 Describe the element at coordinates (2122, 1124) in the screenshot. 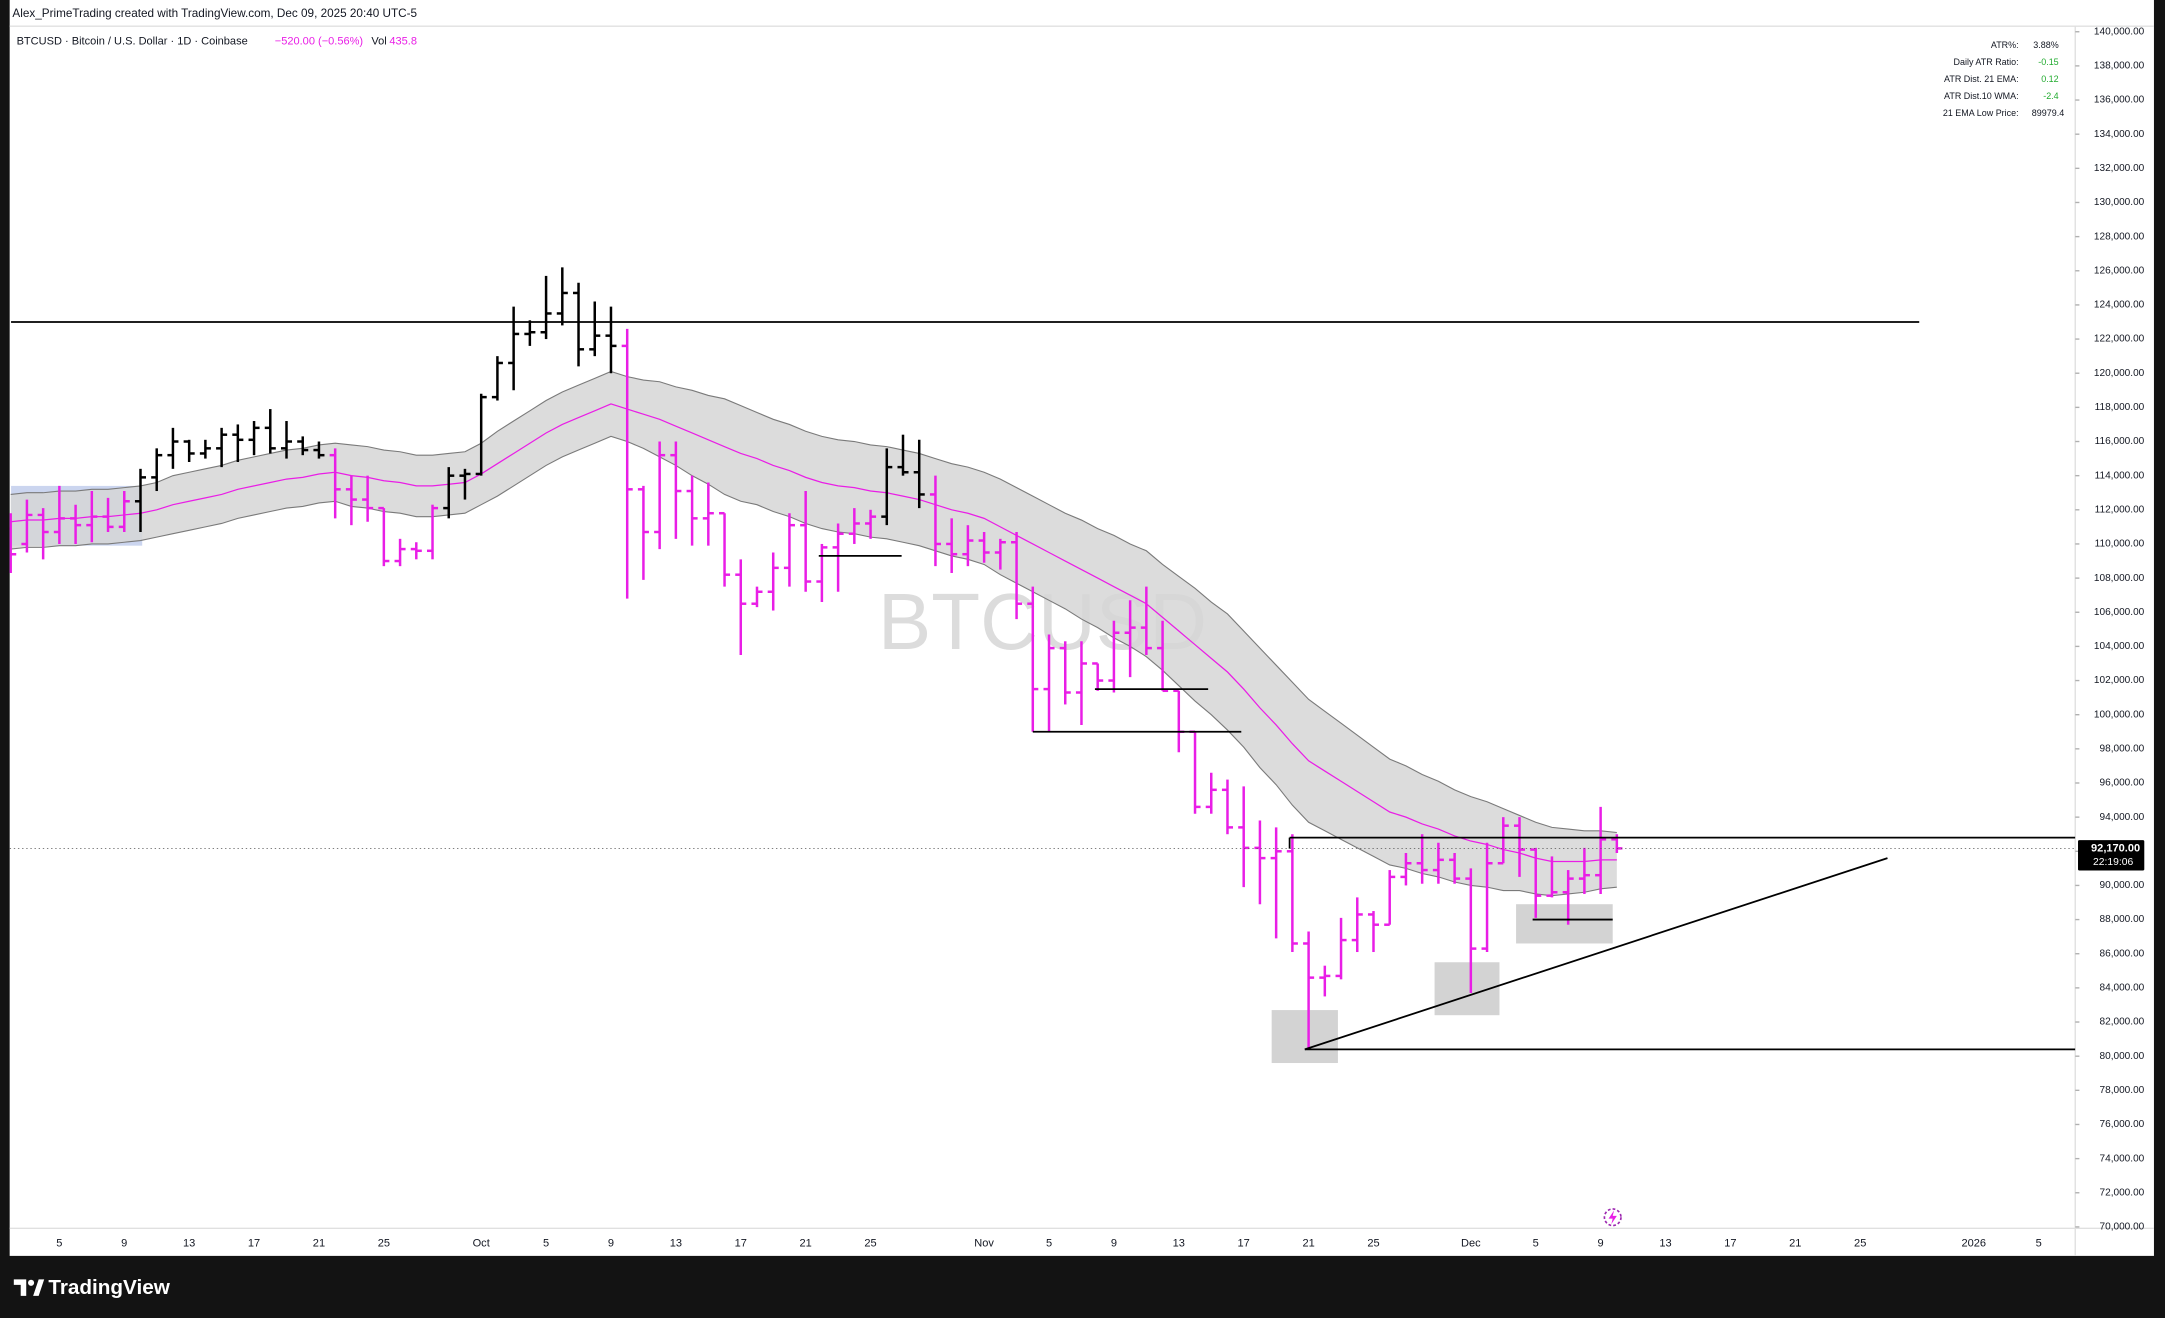

I see `y-tick-label: 76,000.00` at that location.